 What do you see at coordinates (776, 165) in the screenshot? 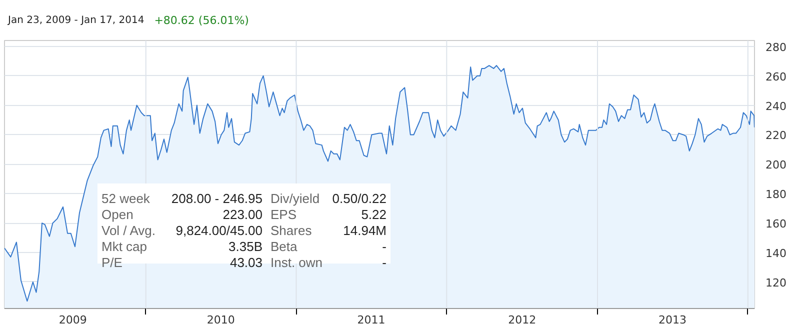
I see `y-tick-label: 200` at bounding box center [776, 165].